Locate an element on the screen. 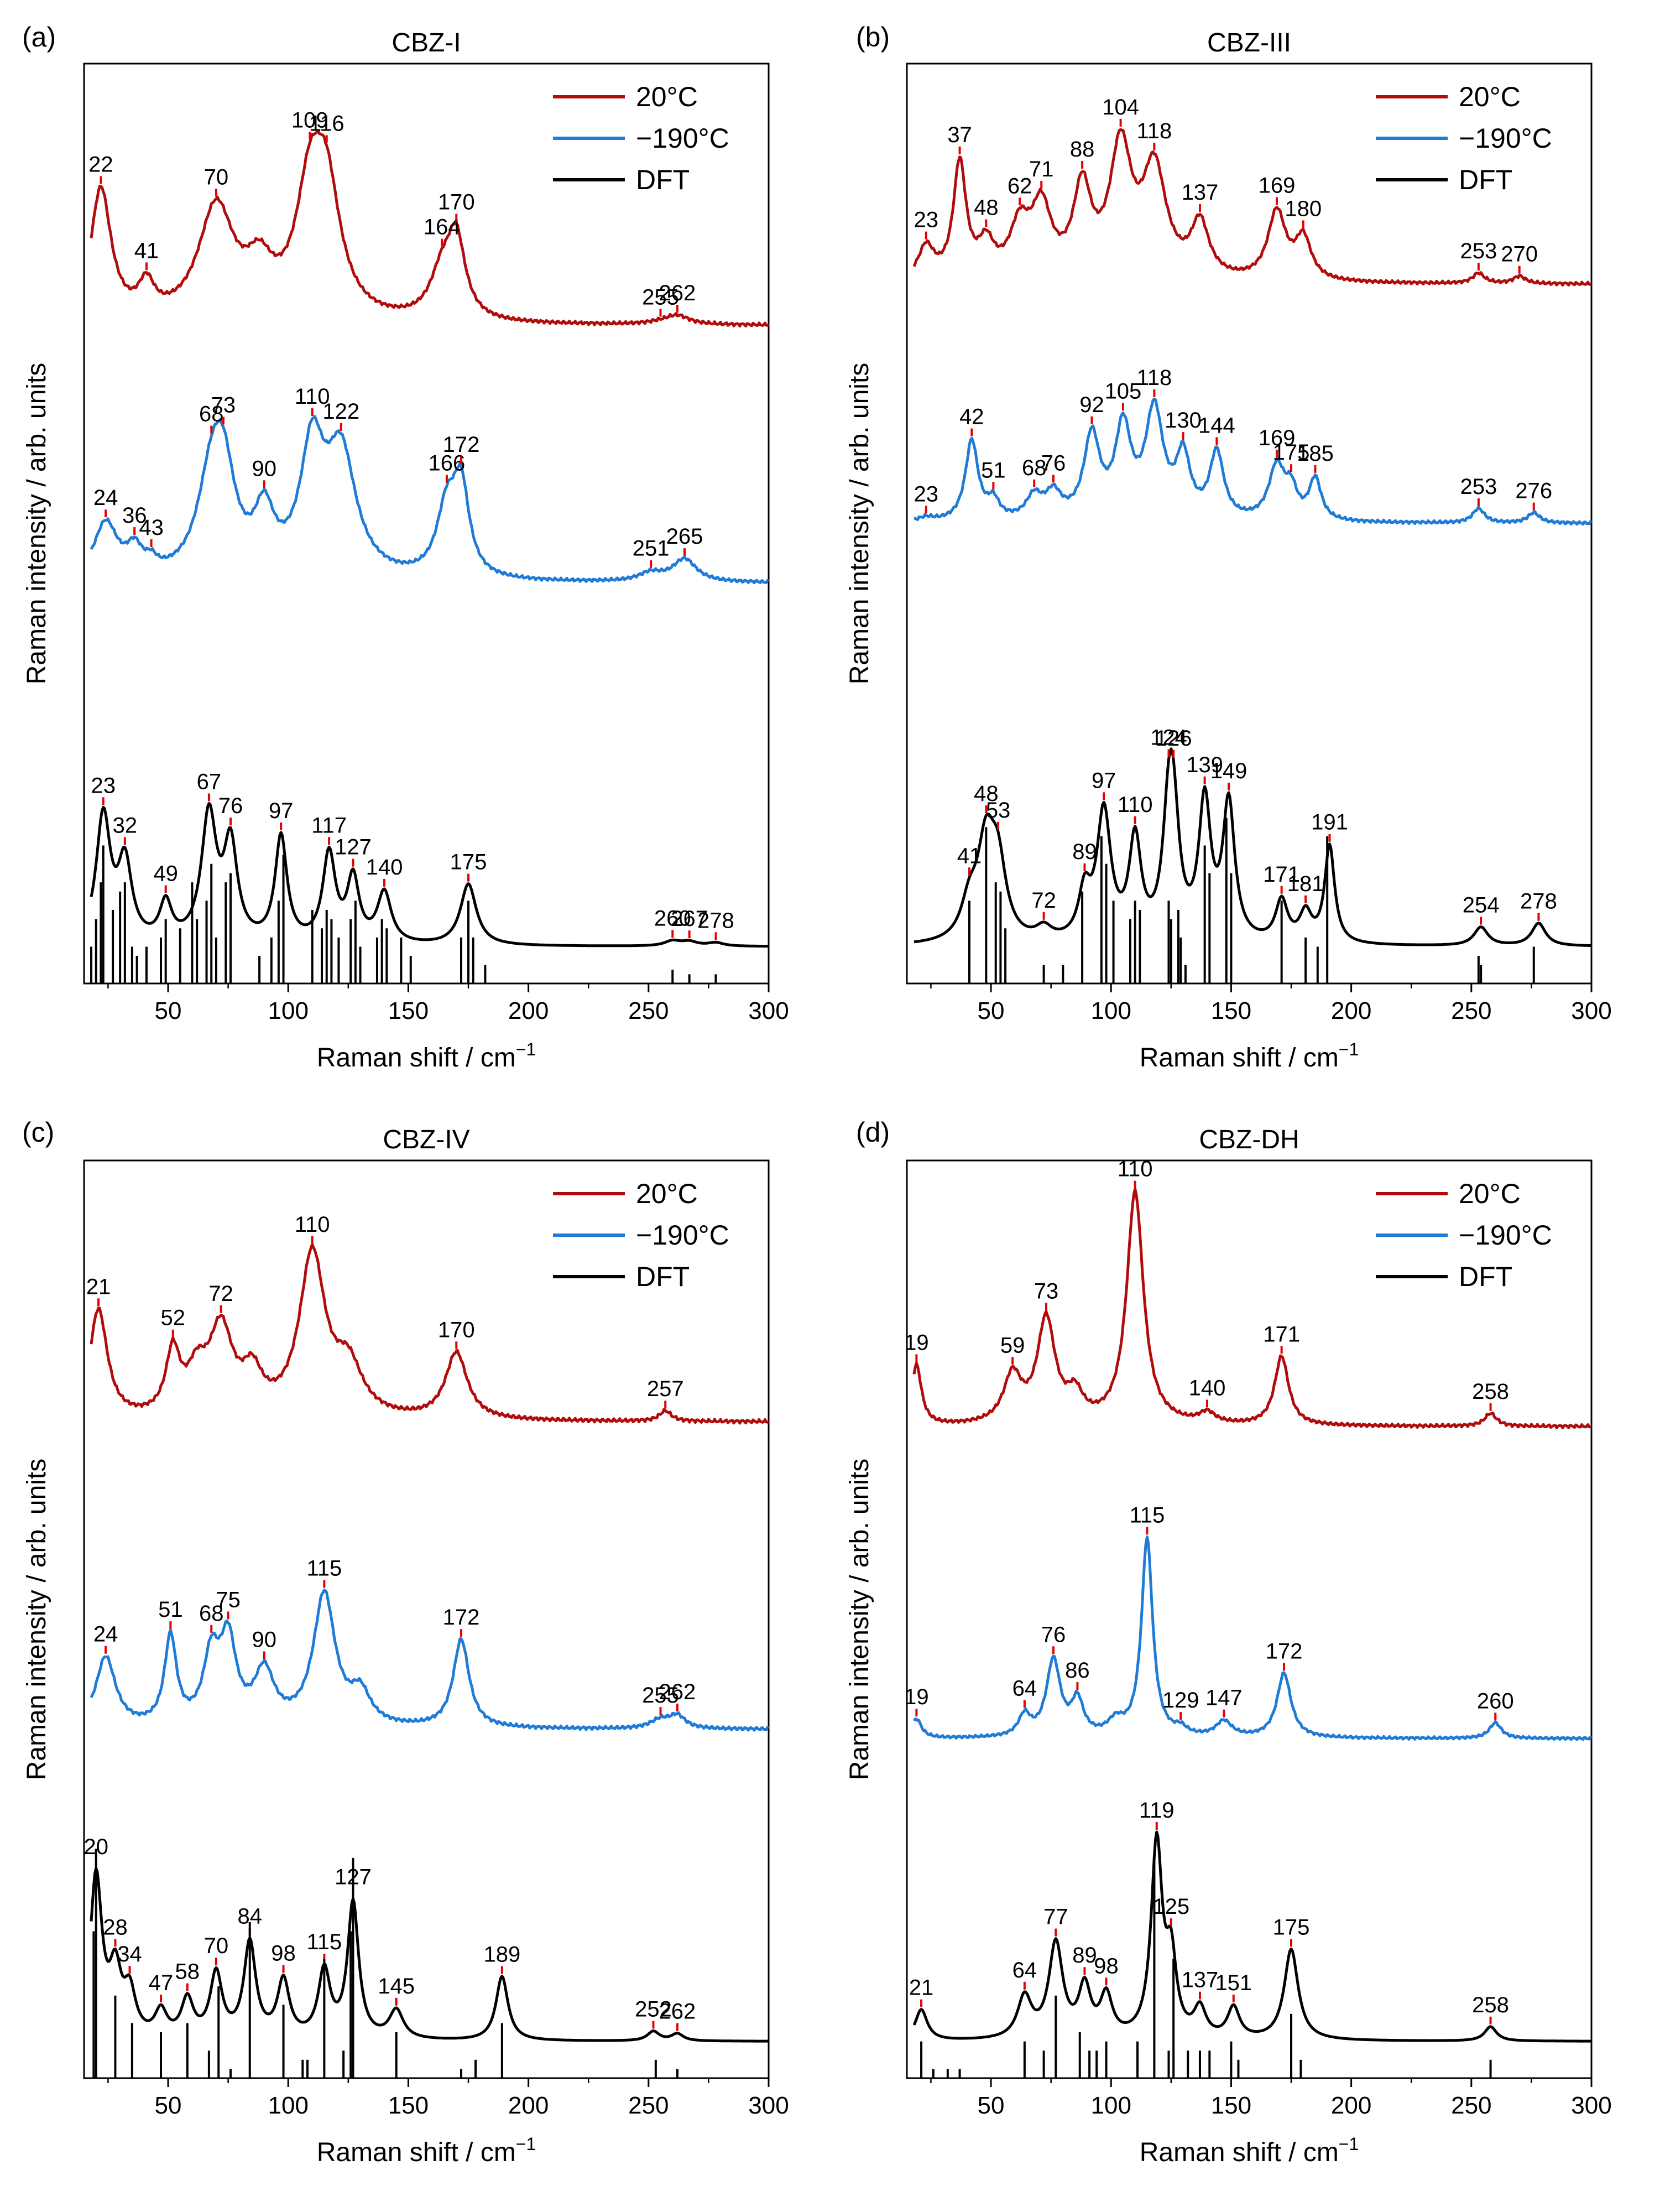 This screenshot has height=2212, width=1665. peak-label: 257 is located at coordinates (665, 1389).